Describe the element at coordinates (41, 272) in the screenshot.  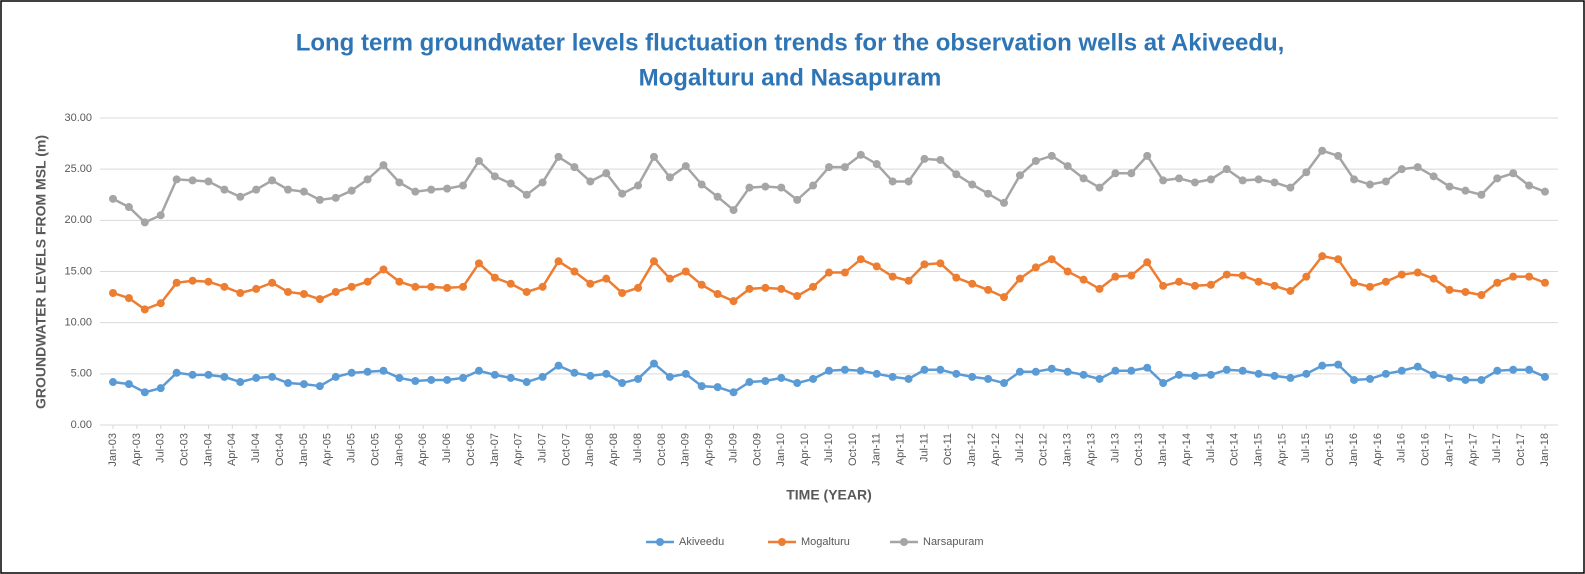
I see `y-axis-title: GROUNDWATER LEVELS FROM MSL (m)` at that location.